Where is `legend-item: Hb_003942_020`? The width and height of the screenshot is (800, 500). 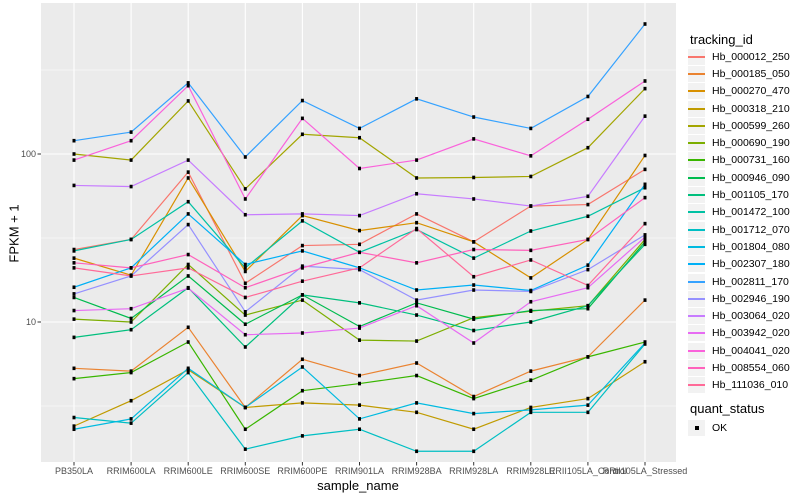 legend-item: Hb_003942_020 is located at coordinates (739, 333).